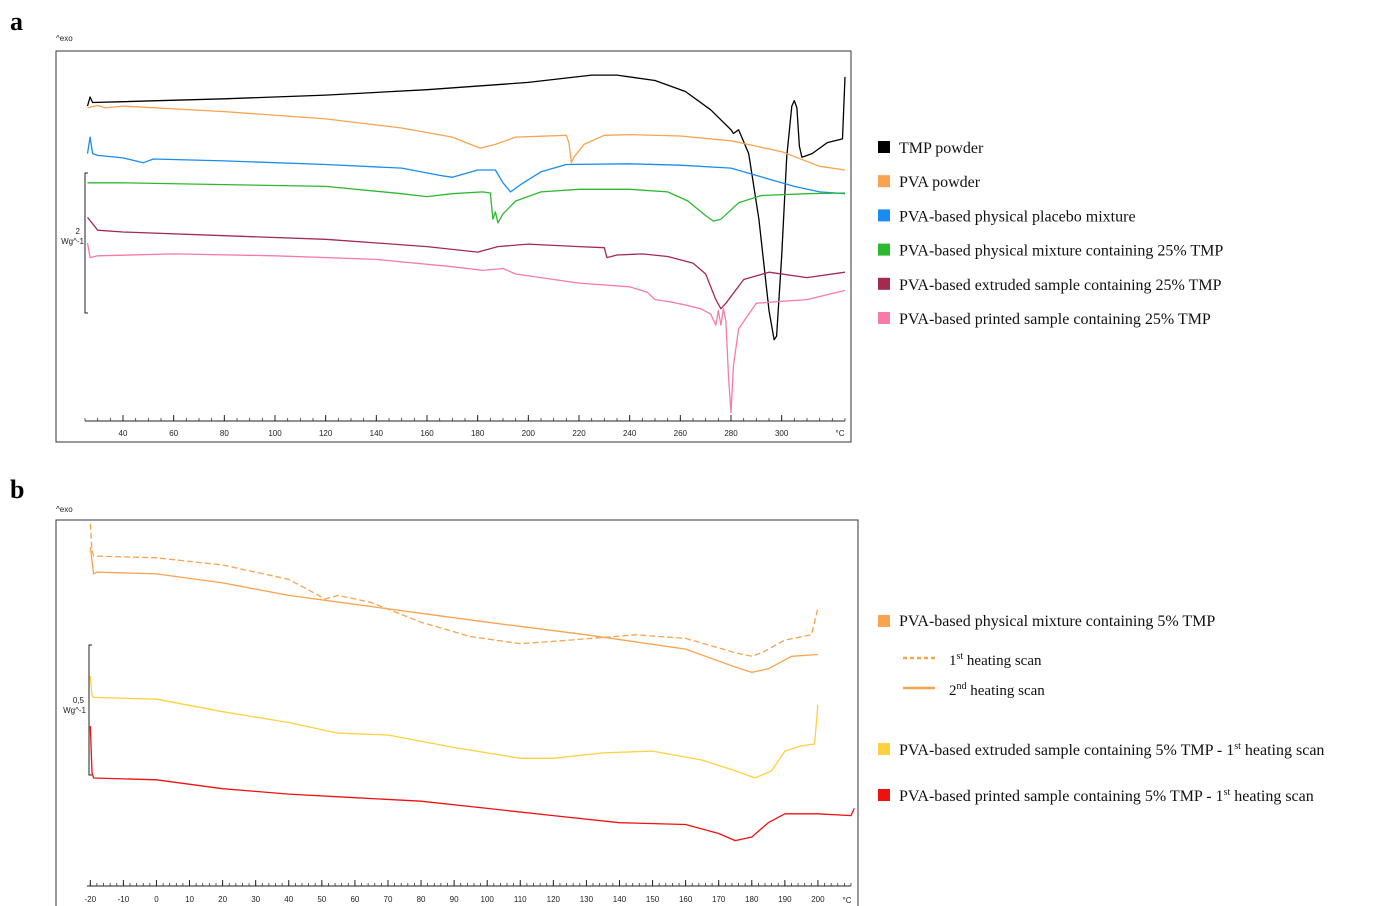  Describe the element at coordinates (941, 148) in the screenshot. I see `legend-label-a: TMP powder` at that location.